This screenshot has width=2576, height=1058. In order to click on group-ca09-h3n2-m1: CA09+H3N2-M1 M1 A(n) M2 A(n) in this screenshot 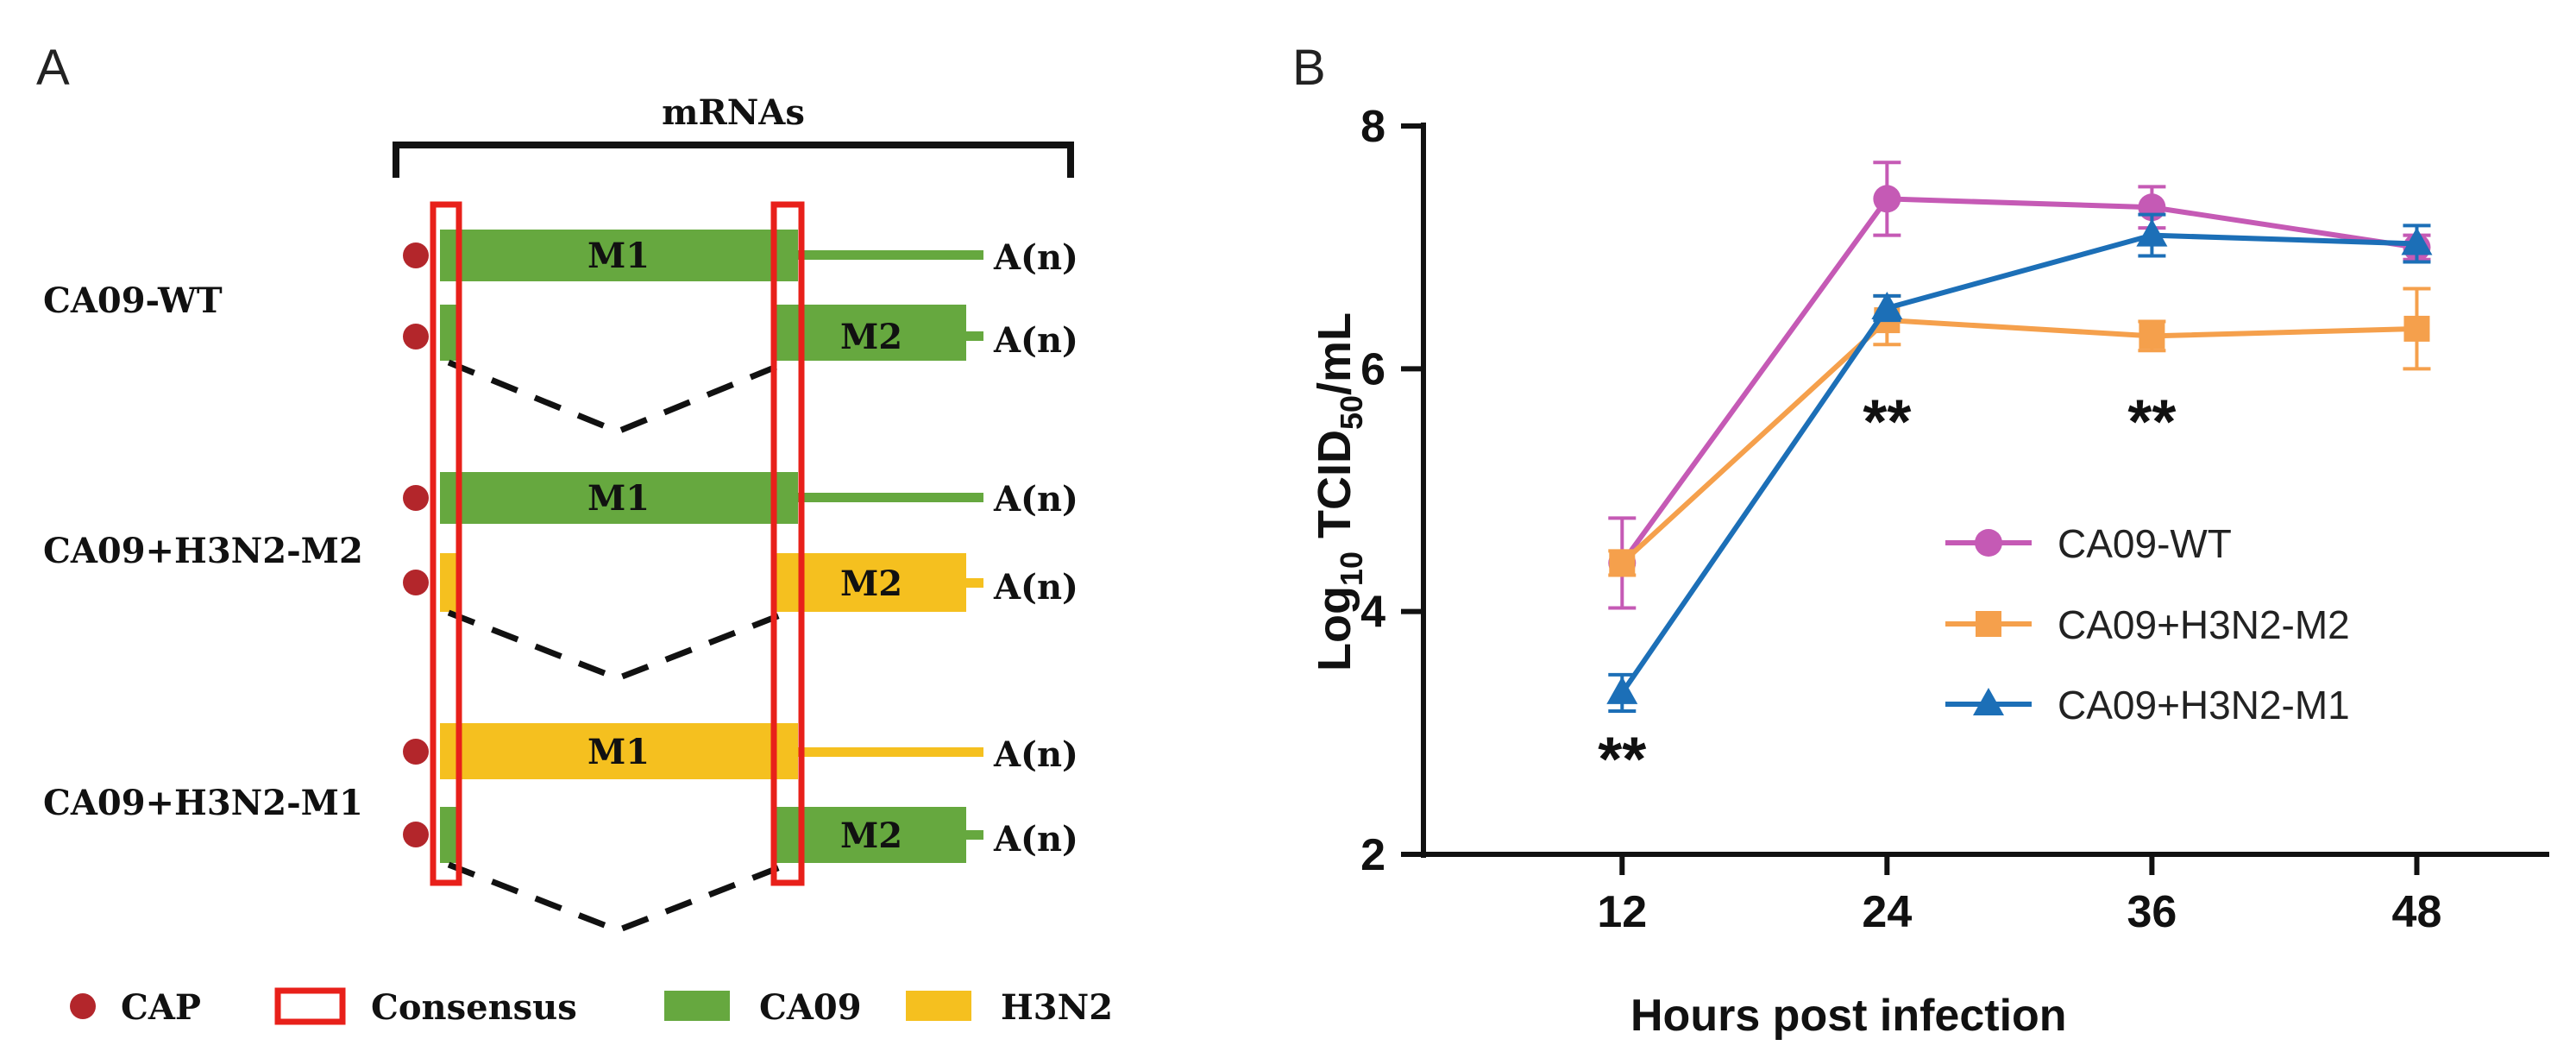, I will do `click(560, 828)`.